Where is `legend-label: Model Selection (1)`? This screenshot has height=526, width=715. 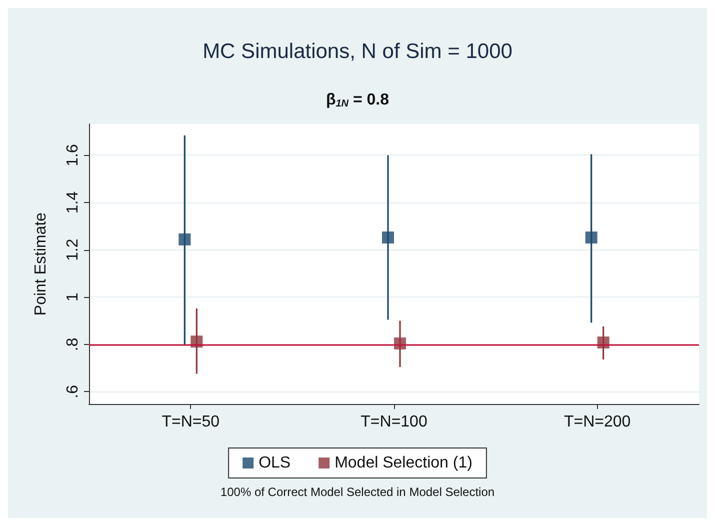 legend-label: Model Selection (1) is located at coordinates (403, 463).